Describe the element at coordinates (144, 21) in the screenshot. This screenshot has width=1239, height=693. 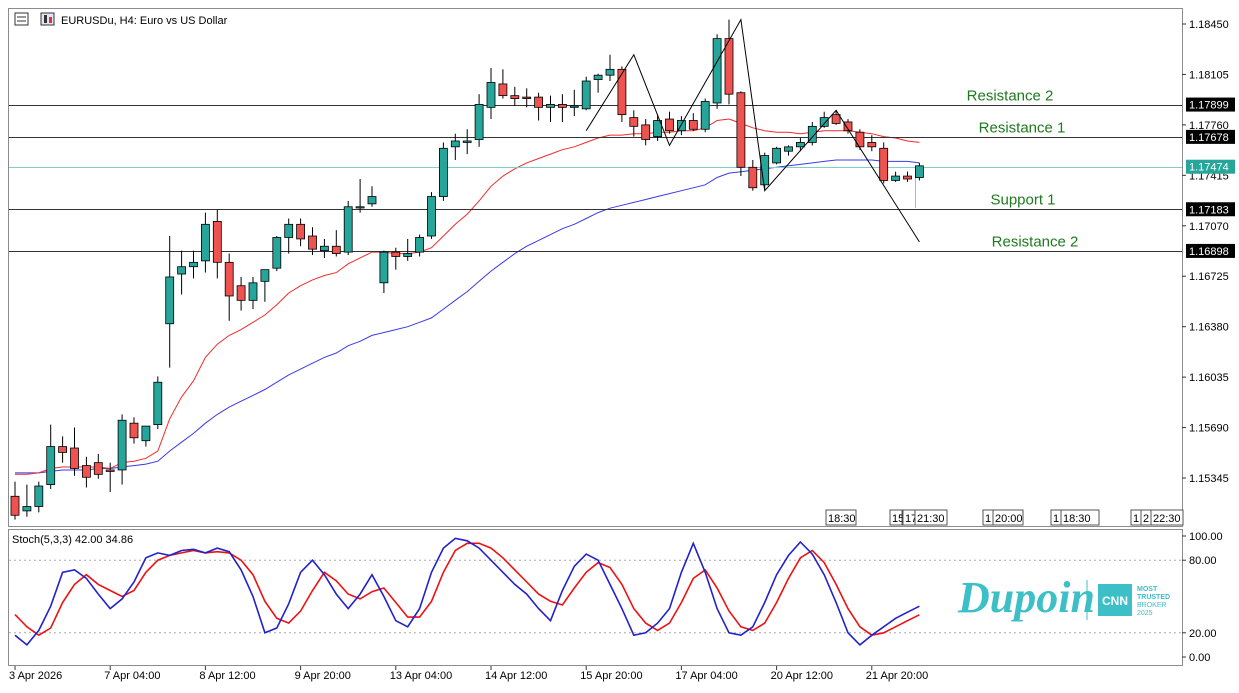
I see `symbol-label: EURUSDu, H4: Euro vs US Dollar` at that location.